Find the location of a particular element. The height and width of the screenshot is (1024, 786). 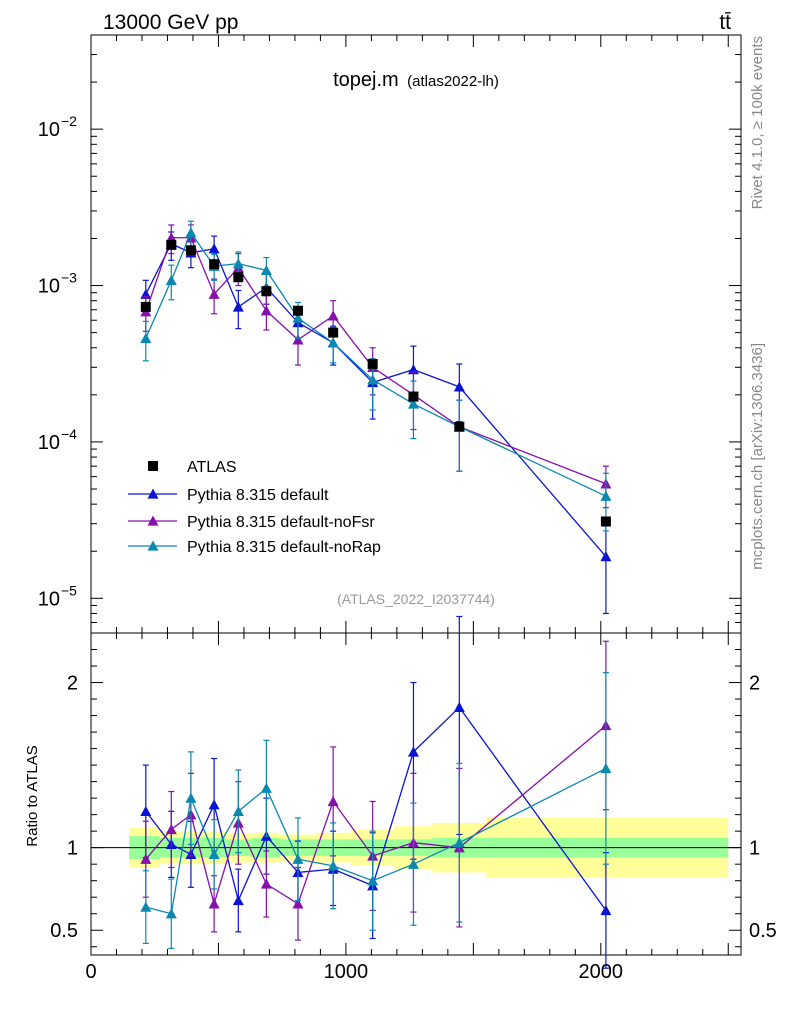

y-tick-label-exp: −4 is located at coordinates (69, 434).